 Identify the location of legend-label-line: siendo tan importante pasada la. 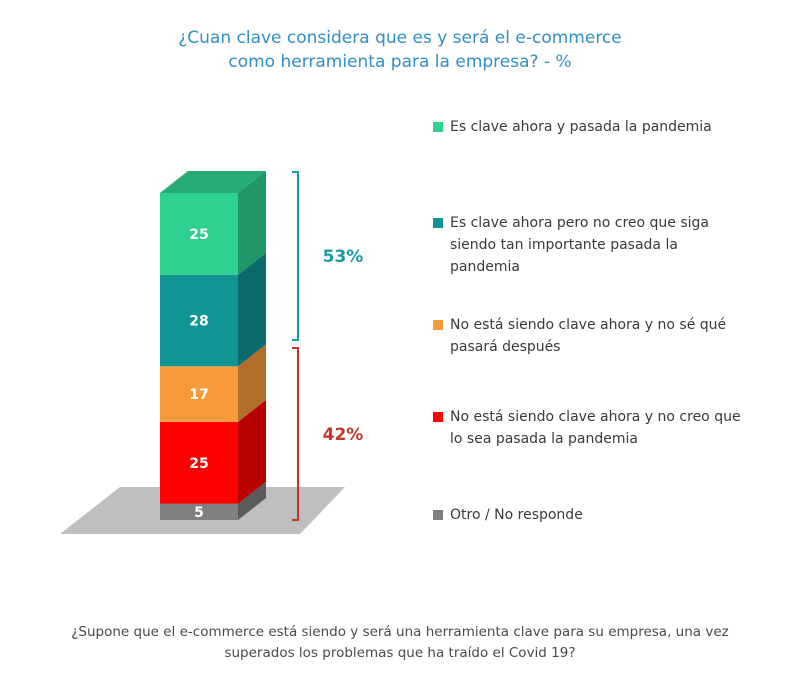
(564, 245).